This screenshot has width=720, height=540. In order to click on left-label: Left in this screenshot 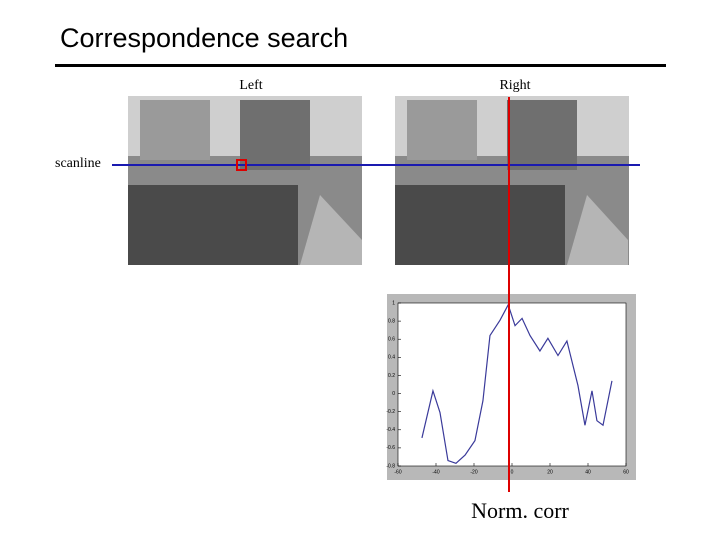, I will do `click(250, 85)`.